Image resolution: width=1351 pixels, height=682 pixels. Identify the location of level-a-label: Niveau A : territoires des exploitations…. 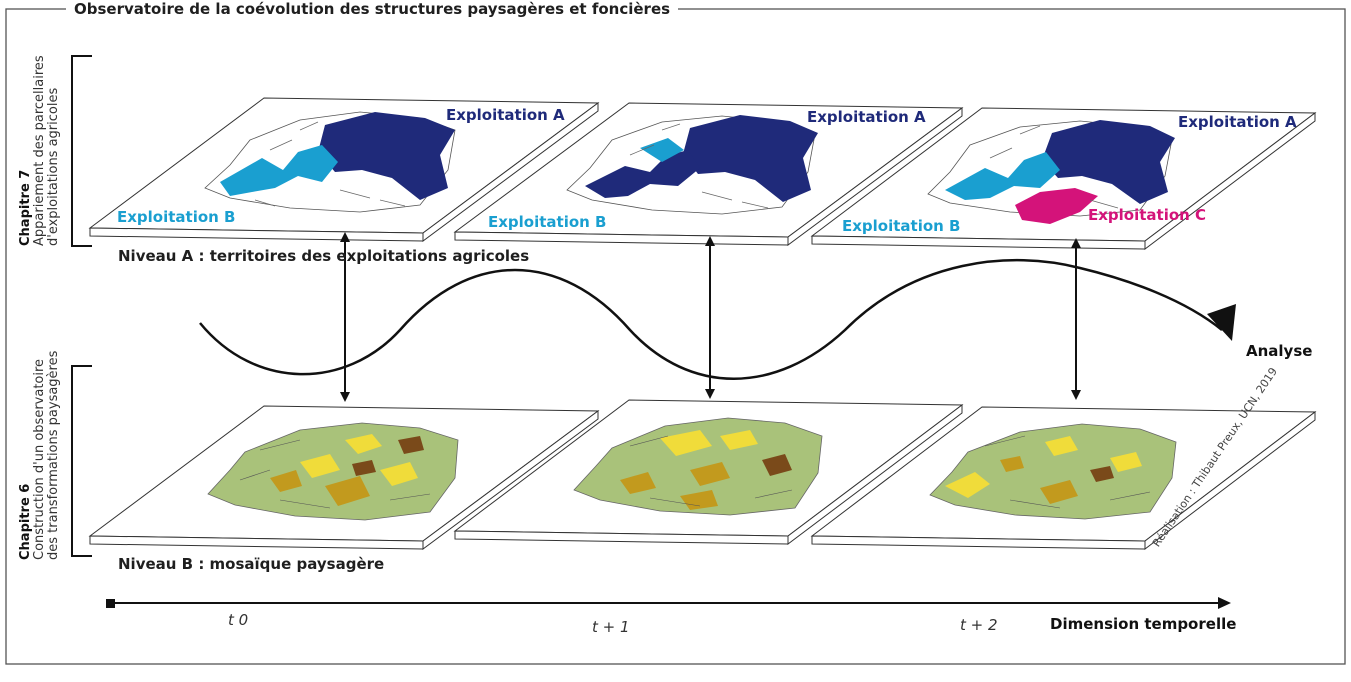
(324, 256).